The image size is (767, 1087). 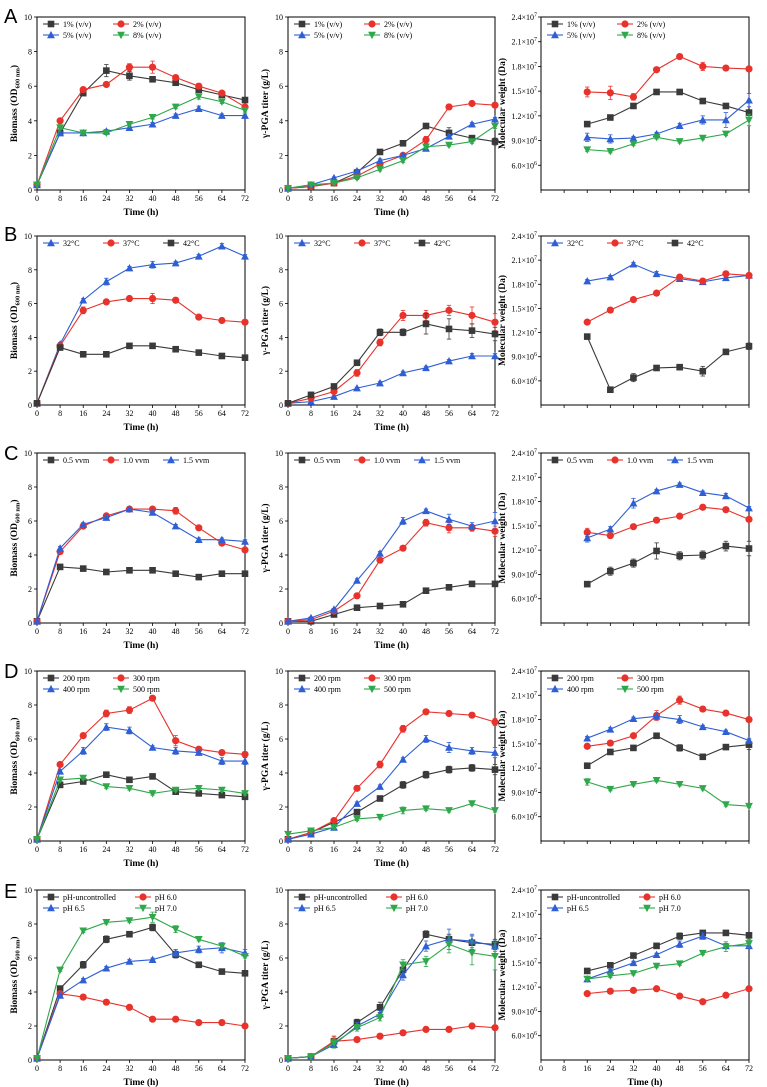 What do you see at coordinates (129, 631) in the screenshot?
I see `x-tick-label: 32` at bounding box center [129, 631].